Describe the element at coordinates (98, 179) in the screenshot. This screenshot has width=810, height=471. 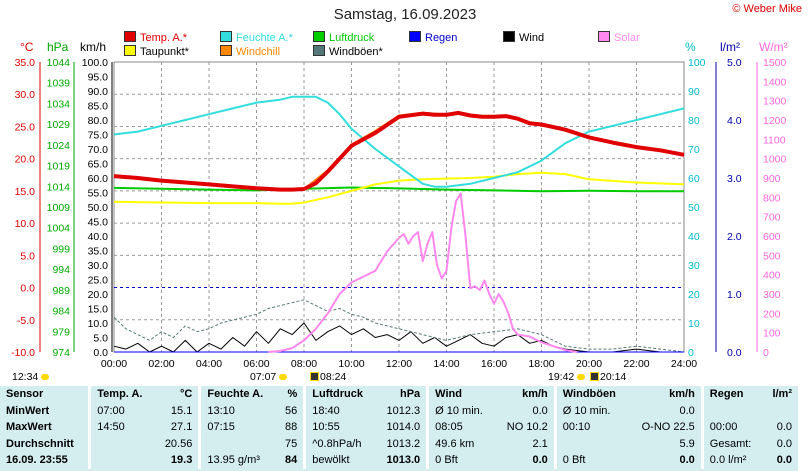
I see `kmh-tick-label: 60.0` at that location.